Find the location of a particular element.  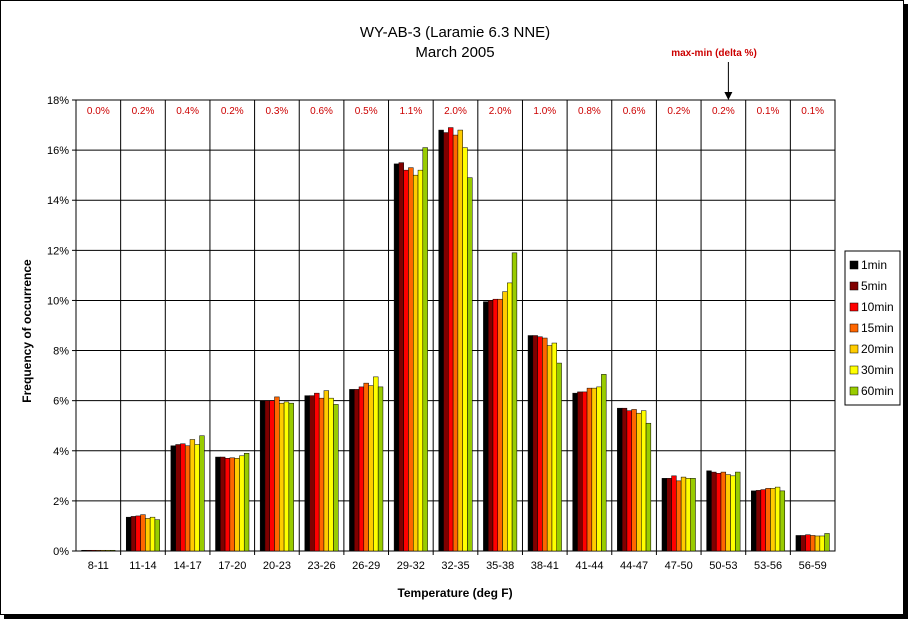

bar-41-44-15min is located at coordinates (589, 469).